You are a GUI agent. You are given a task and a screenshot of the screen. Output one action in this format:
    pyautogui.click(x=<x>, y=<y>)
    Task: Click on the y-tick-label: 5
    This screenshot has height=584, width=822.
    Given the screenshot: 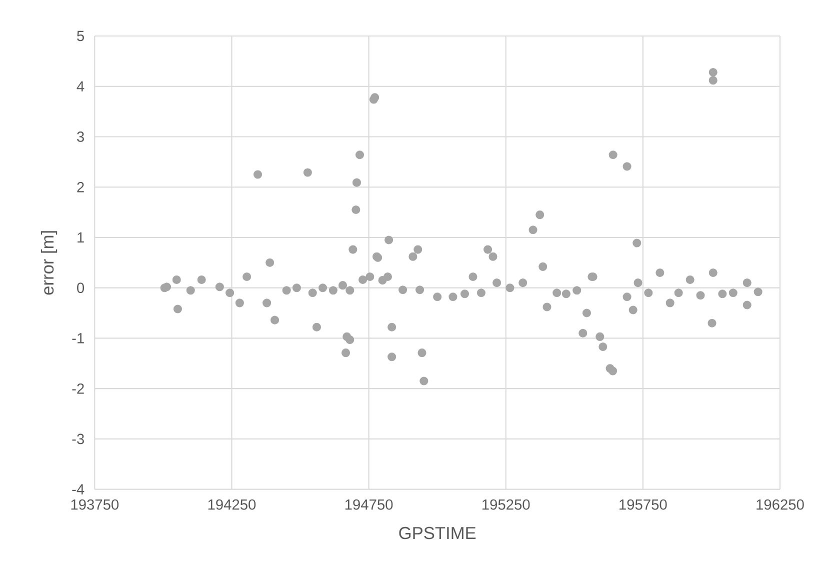 What is the action you would take?
    pyautogui.click(x=80, y=36)
    